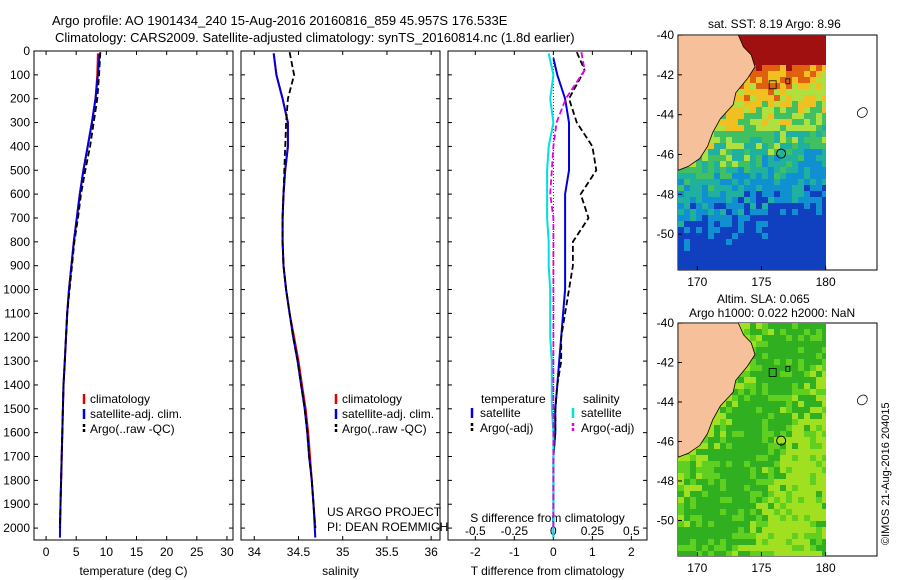 This screenshot has width=900, height=580. What do you see at coordinates (384, 512) in the screenshot?
I see `project-label: US ARGO PROJECT` at bounding box center [384, 512].